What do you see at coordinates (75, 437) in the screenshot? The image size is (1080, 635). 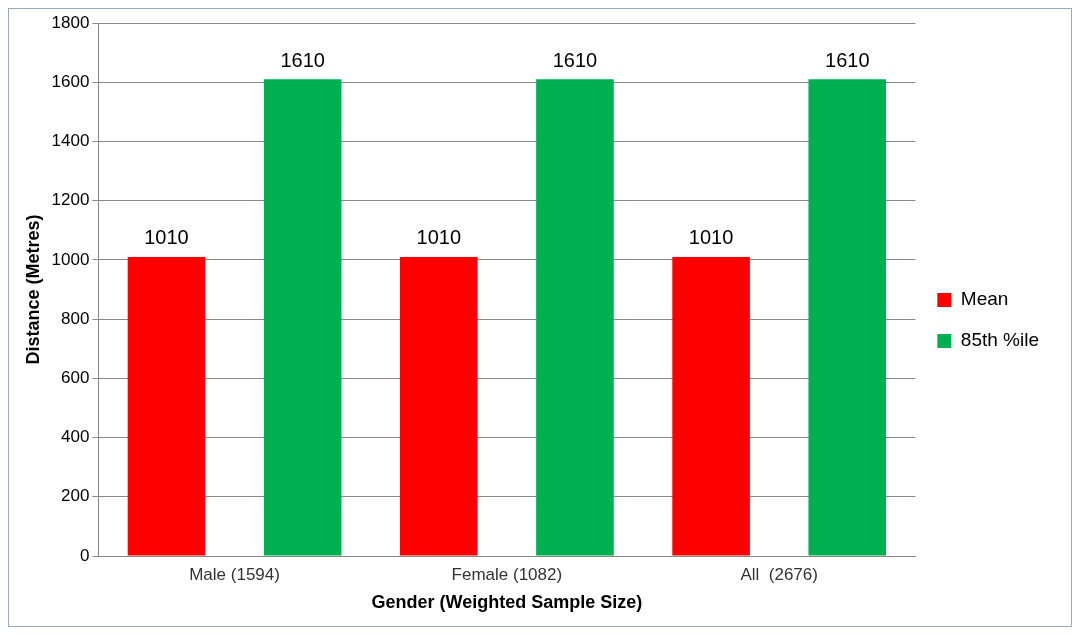 I see `y-tick-label: 400` at bounding box center [75, 437].